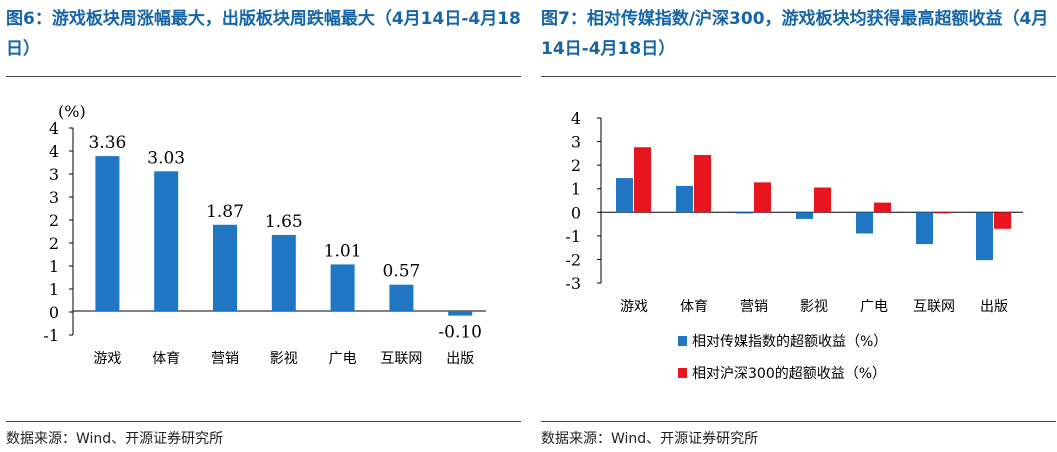 The height and width of the screenshot is (452, 1057). Describe the element at coordinates (263, 34) in the screenshot. I see `left-chart-title: 图6：游戏板块周涨幅最大，出版板块周跌幅最大（4月14日-4月18日）` at that location.